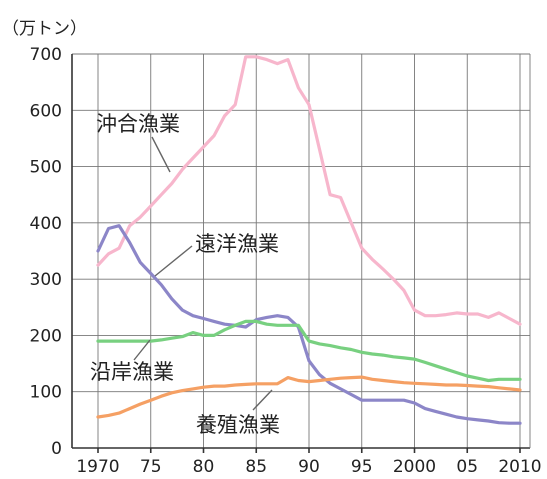 The width and height of the screenshot is (547, 479). What do you see at coordinates (309, 397) in the screenshot?
I see `series-line-aquaculture` at bounding box center [309, 397].